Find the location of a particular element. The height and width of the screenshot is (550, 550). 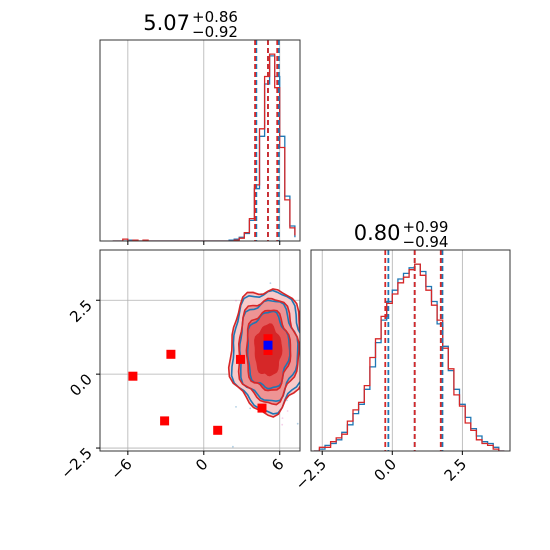

hist-x1-red-step is located at coordinates (204, 147).